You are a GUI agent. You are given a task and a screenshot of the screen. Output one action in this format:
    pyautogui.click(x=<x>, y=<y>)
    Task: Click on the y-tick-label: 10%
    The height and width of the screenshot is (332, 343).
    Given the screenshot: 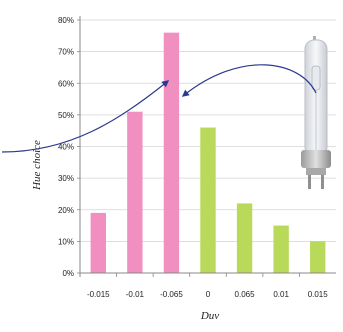 What is the action you would take?
    pyautogui.click(x=66, y=241)
    